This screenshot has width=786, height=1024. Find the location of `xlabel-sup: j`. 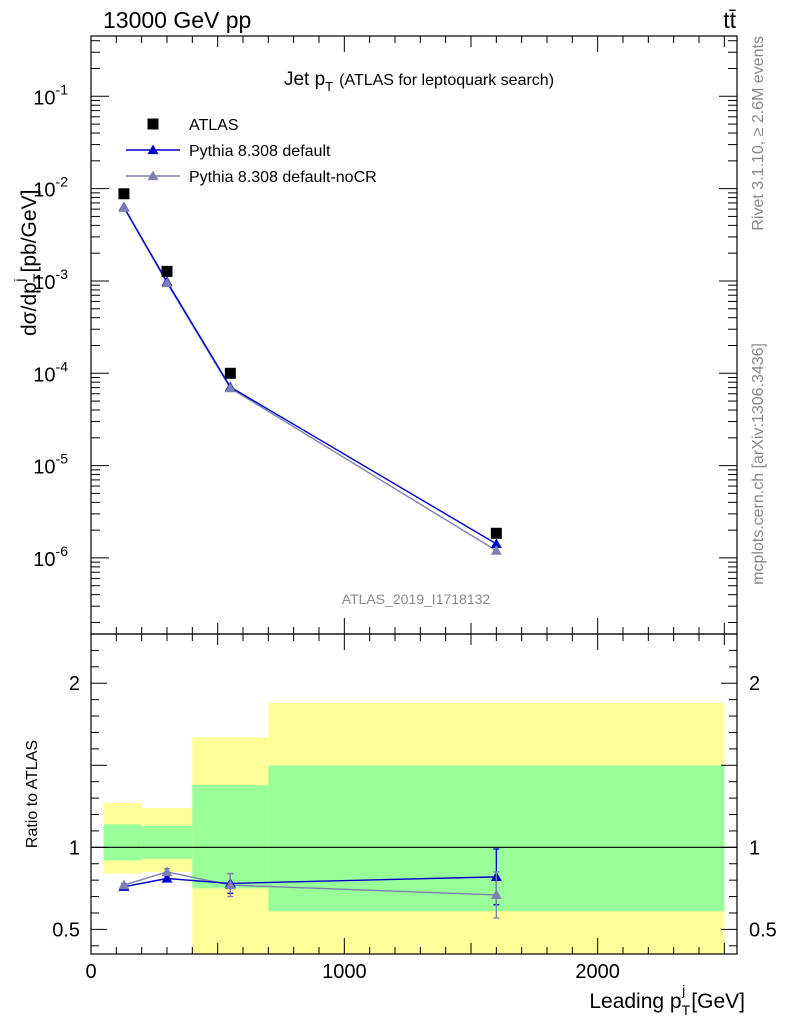

xlabel-sup: j is located at coordinates (683, 990).